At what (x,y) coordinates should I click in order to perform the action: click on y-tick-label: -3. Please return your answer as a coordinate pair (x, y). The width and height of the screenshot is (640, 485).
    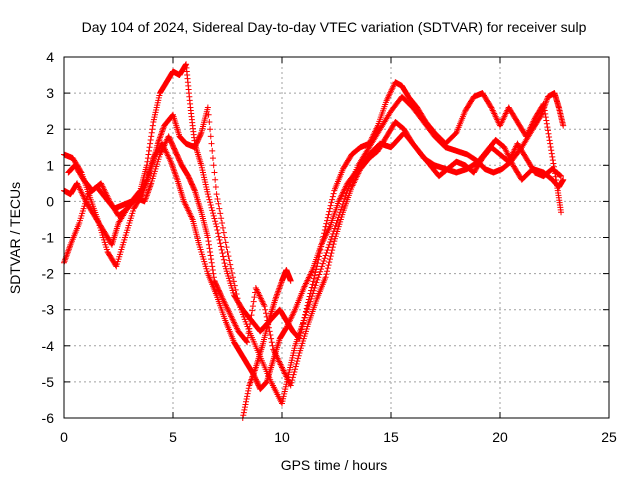
    Looking at the image, I should click on (48, 310).